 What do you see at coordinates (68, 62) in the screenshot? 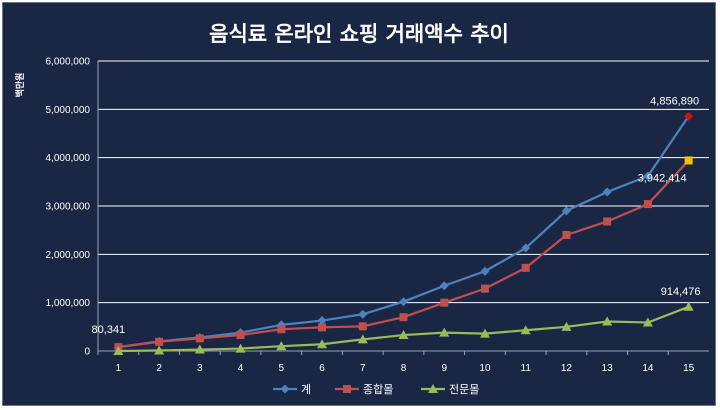
I see `y-tick-label: 6,000,000` at bounding box center [68, 62].